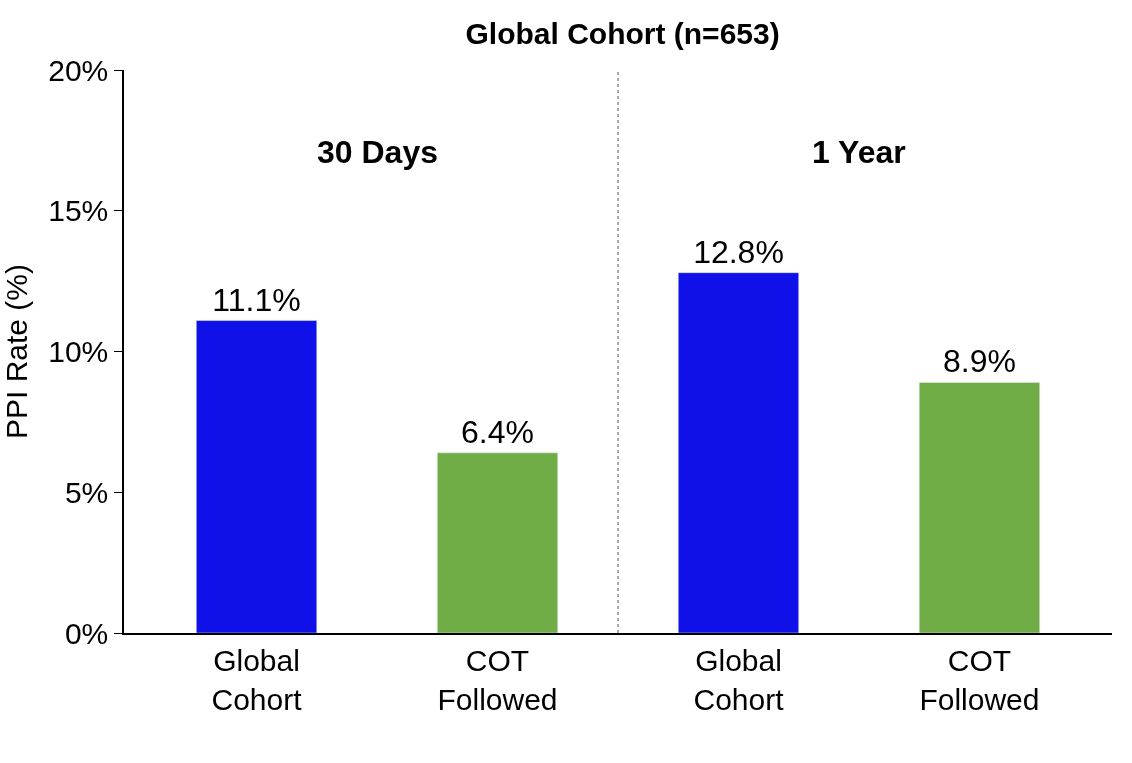 Image resolution: width=1132 pixels, height=763 pixels. I want to click on data-label: 12.8%, so click(738, 251).